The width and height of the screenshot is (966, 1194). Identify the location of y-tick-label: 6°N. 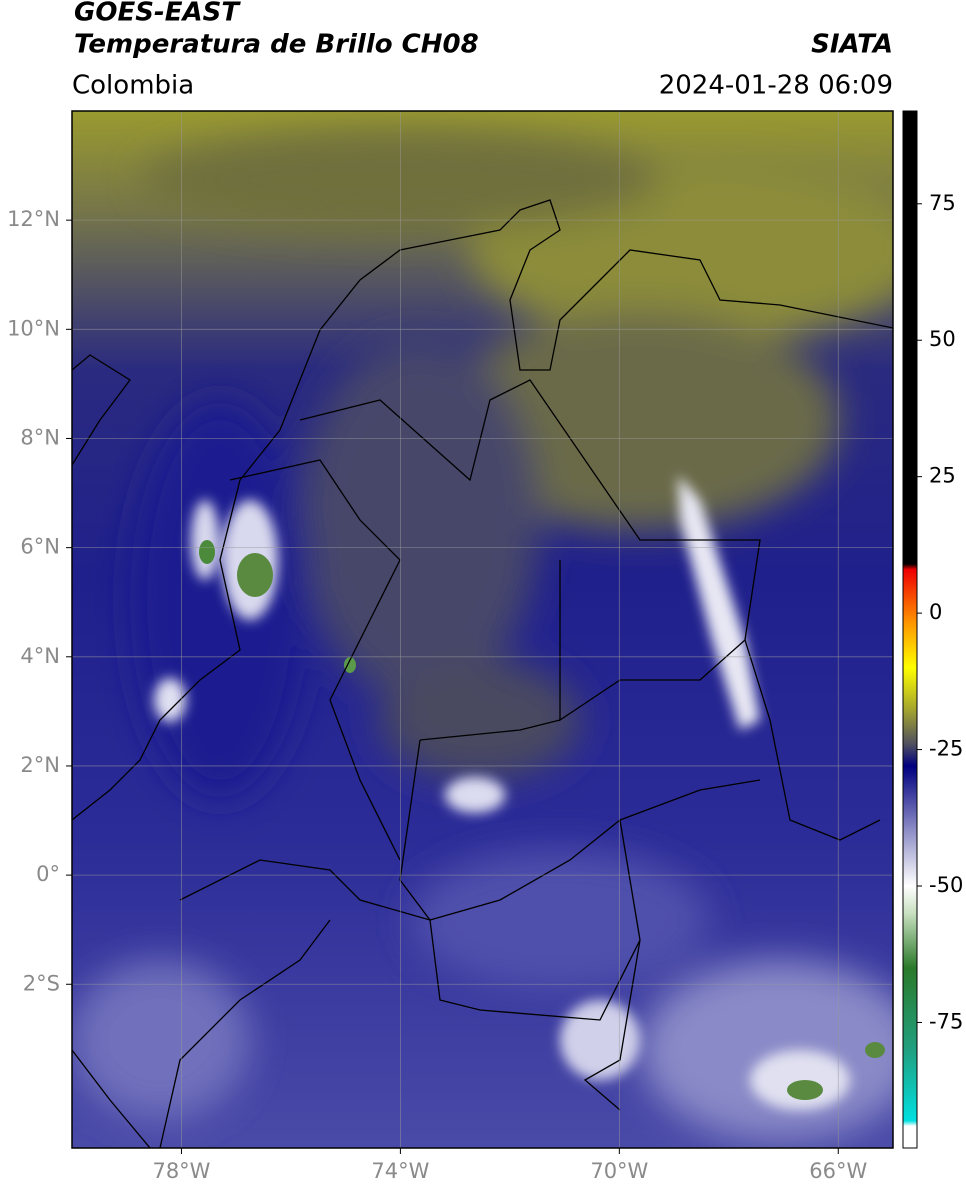
(40, 547).